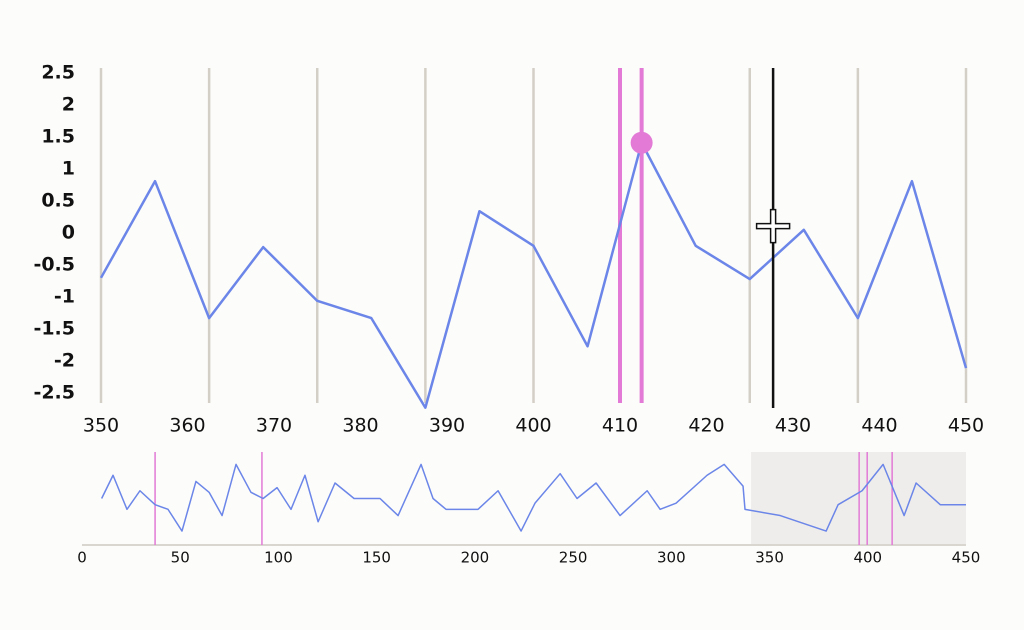 The height and width of the screenshot is (630, 1024). What do you see at coordinates (278, 558) in the screenshot?
I see `x-tick-label: 100` at bounding box center [278, 558].